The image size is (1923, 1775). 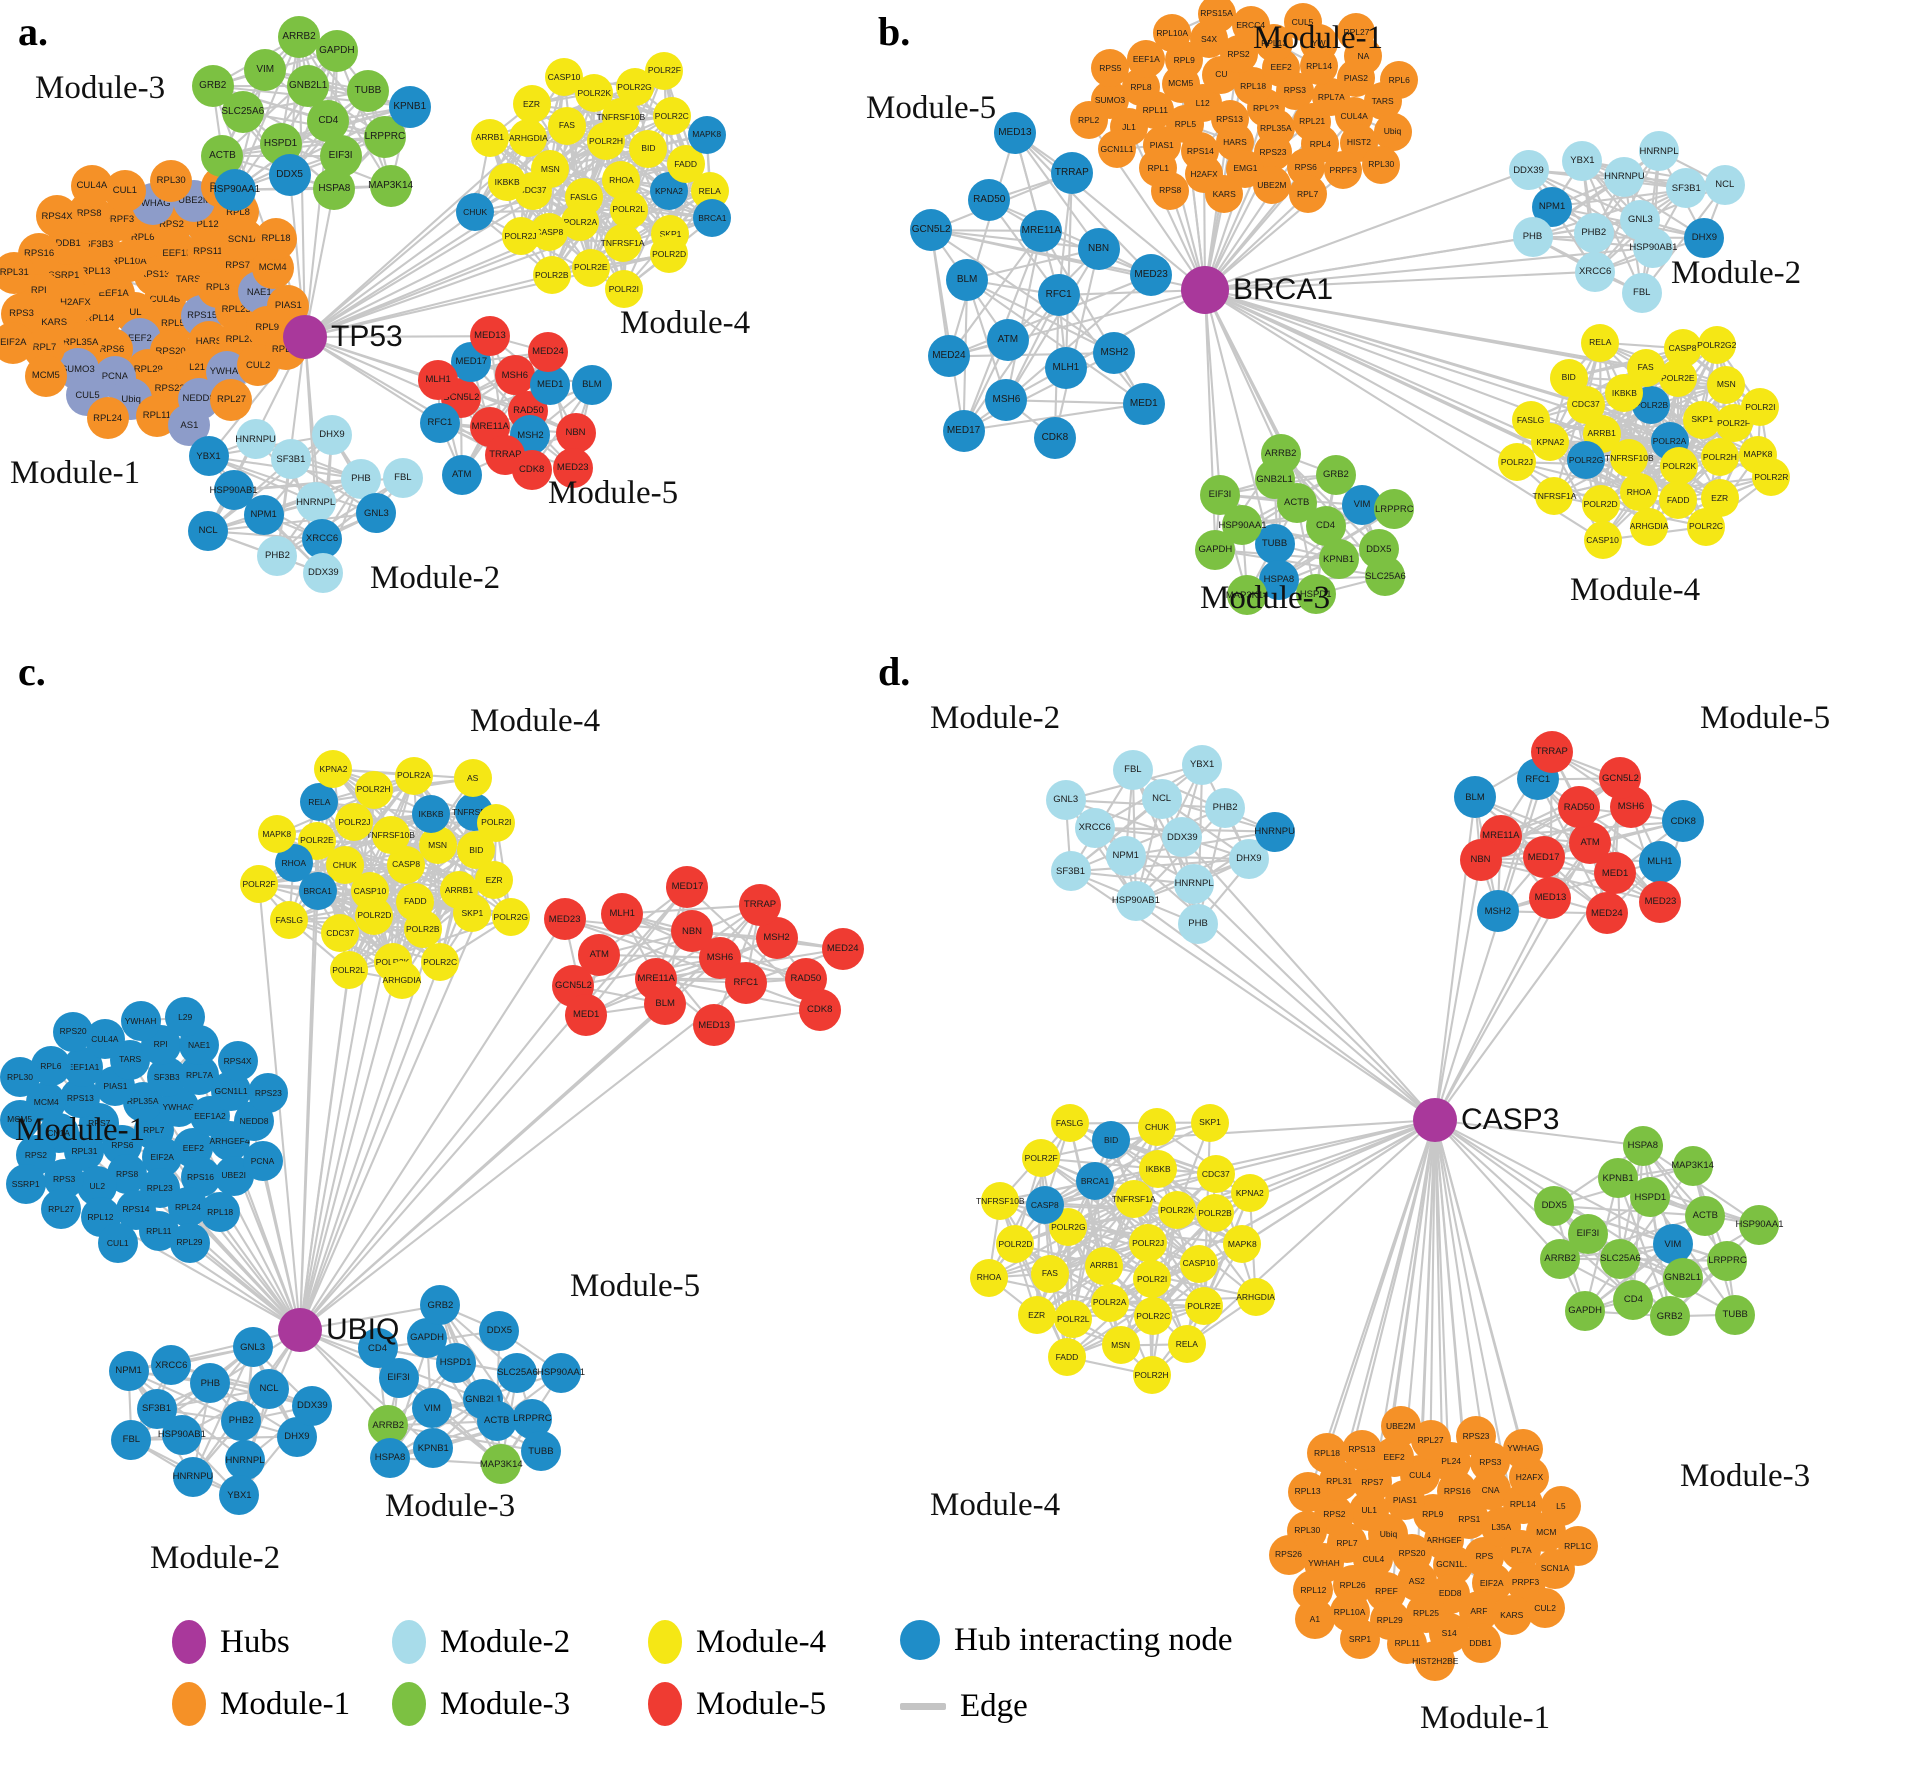 I want to click on panel-a-module2-node-dhx9: DHX9, so click(x=331, y=435).